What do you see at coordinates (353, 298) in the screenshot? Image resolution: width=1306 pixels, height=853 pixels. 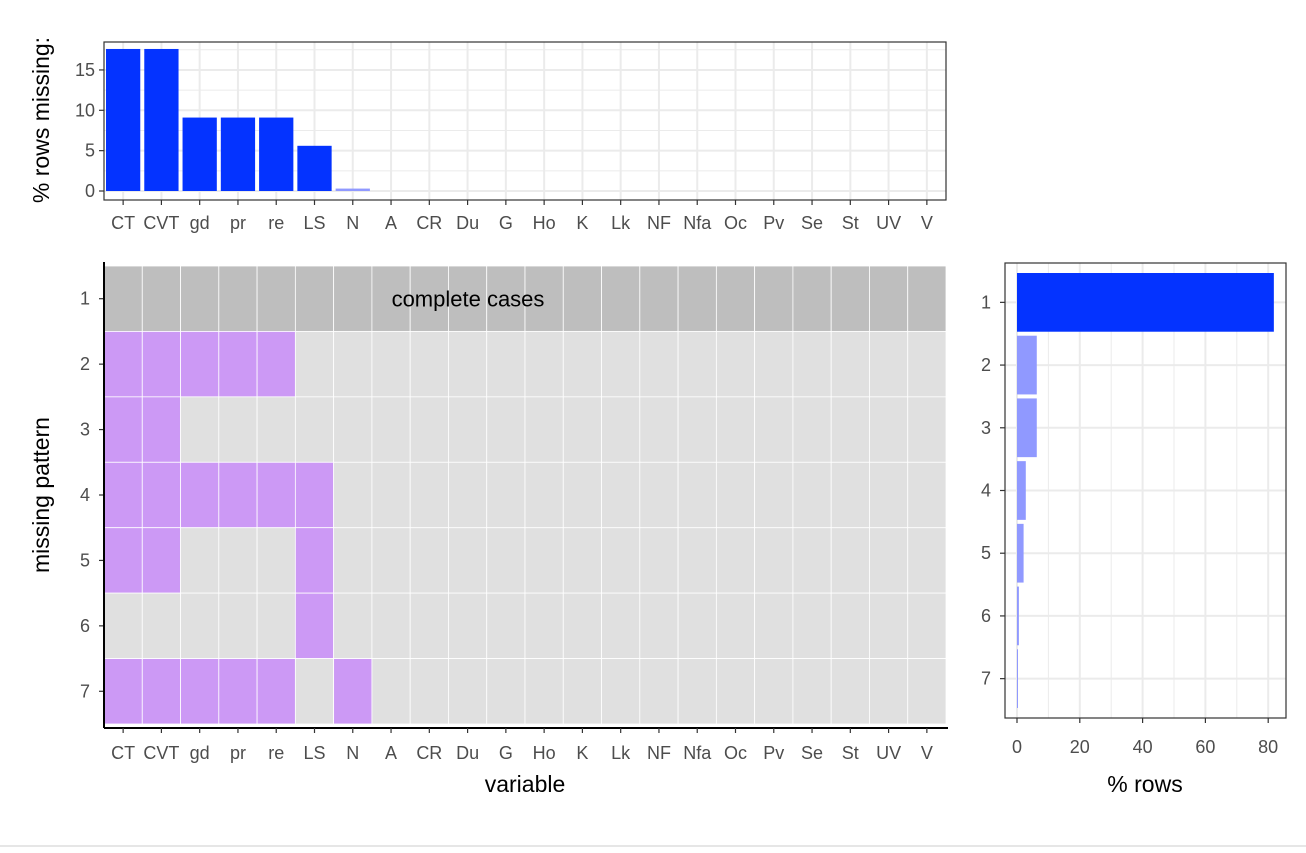 I see `cell-1-N` at bounding box center [353, 298].